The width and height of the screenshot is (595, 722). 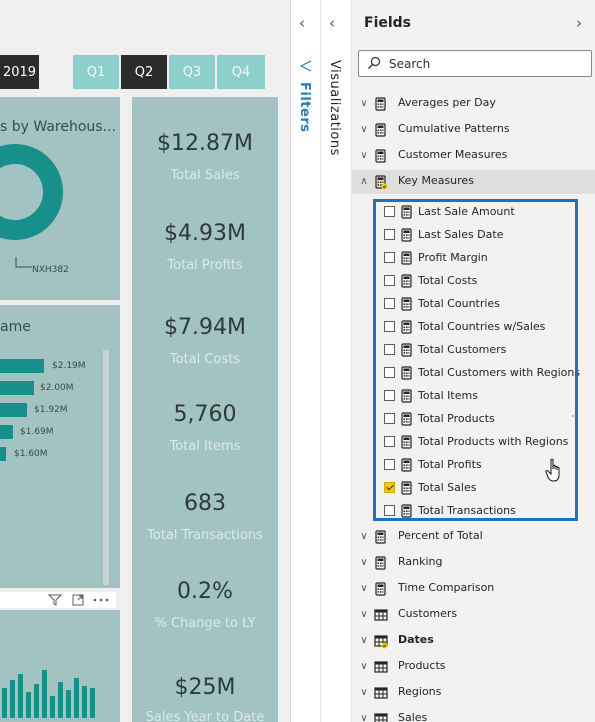 I want to click on kpi-change-ly-label: % Change to LY, so click(x=205, y=623).